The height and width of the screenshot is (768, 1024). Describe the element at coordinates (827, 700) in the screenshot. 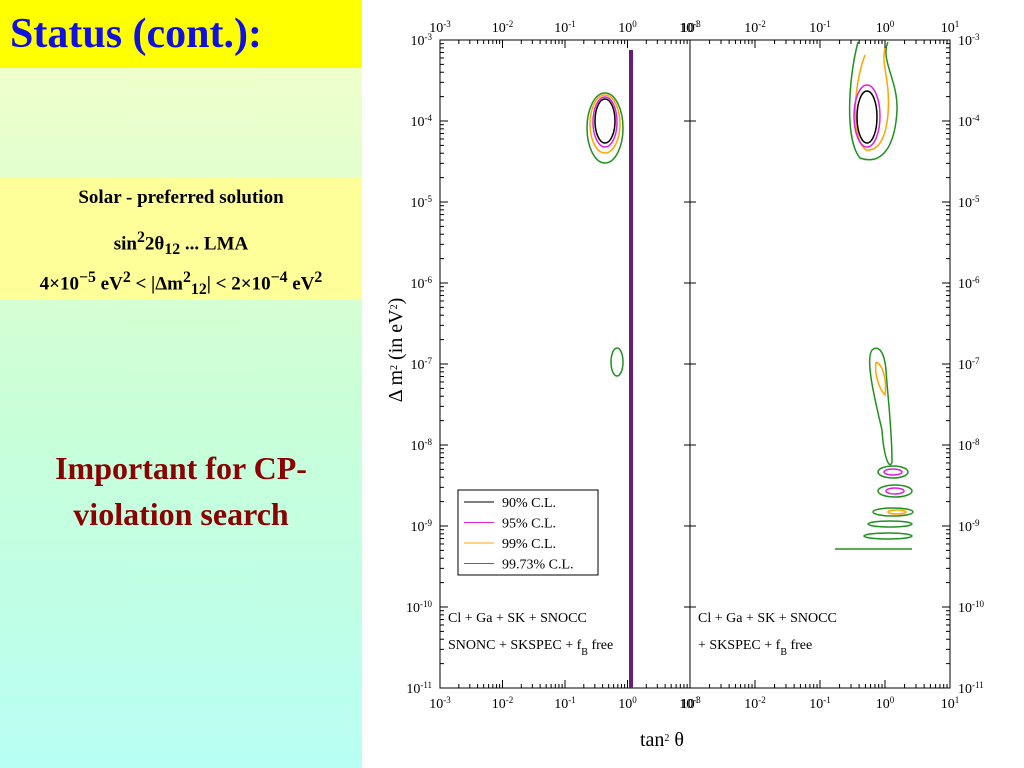

I see `tick-exp: -1` at that location.